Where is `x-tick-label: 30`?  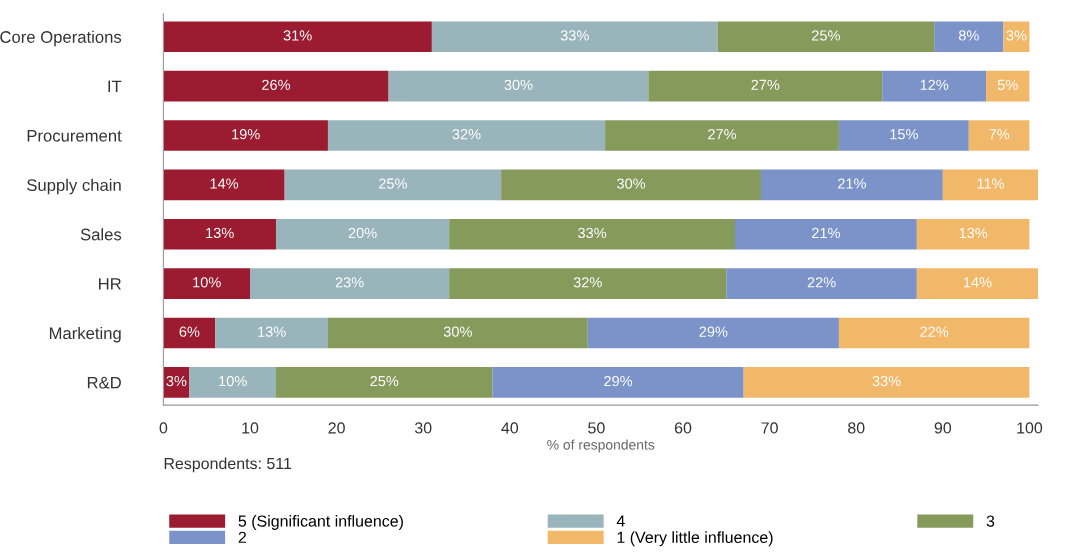
x-tick-label: 30 is located at coordinates (423, 428).